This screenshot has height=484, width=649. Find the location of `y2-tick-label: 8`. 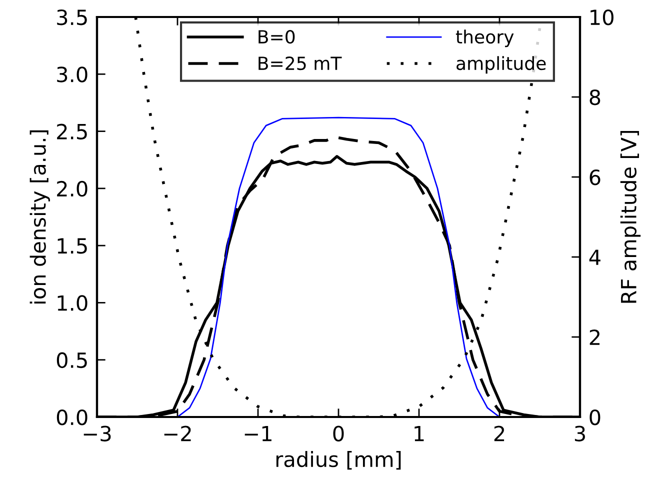

y2-tick-label: 8 is located at coordinates (595, 97).